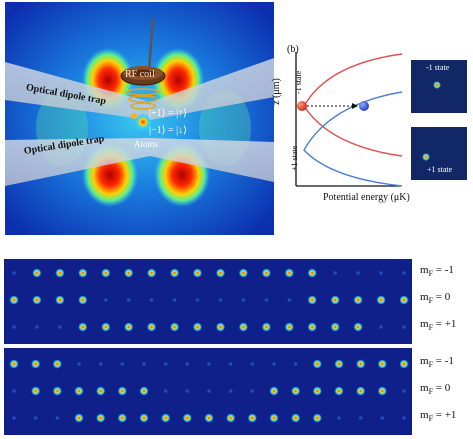 Image resolution: width=473 pixels, height=439 pixels. Describe the element at coordinates (437, 271) in the screenshot. I see `mf-label-top-minus1: mF = -1` at that location.